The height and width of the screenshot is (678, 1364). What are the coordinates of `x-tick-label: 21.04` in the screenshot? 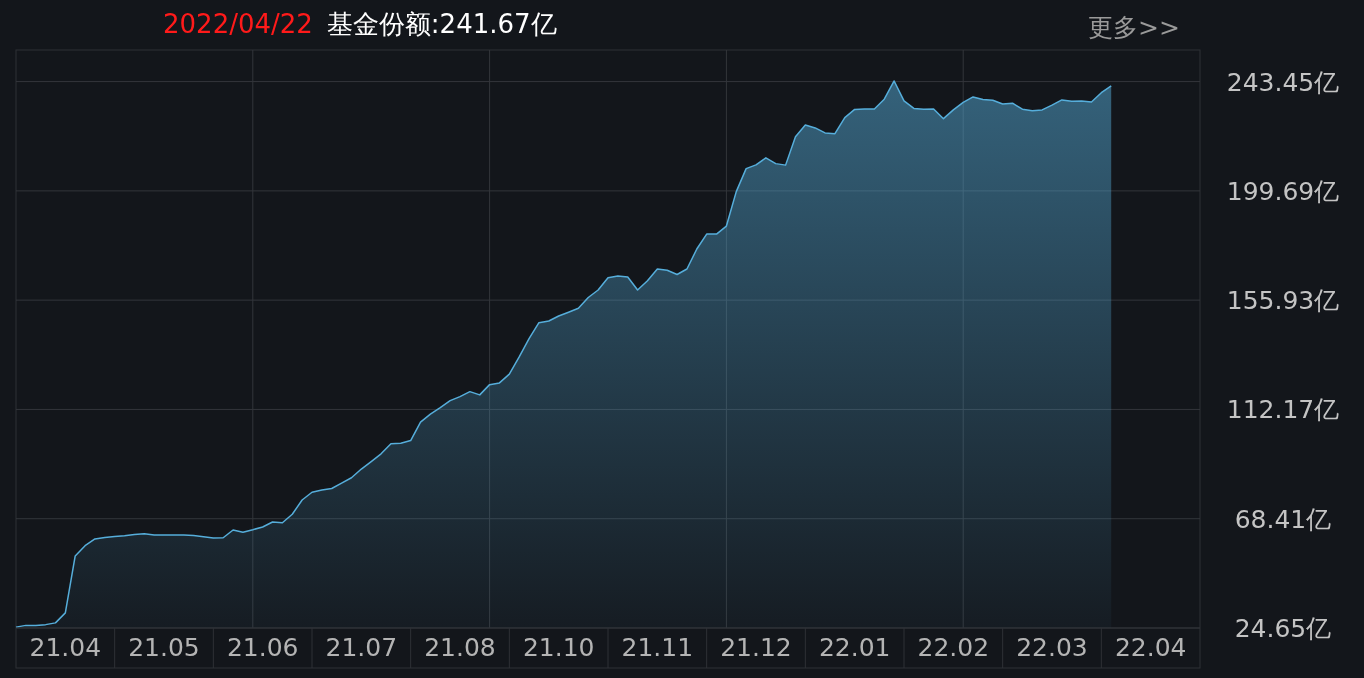 It's located at (65, 647).